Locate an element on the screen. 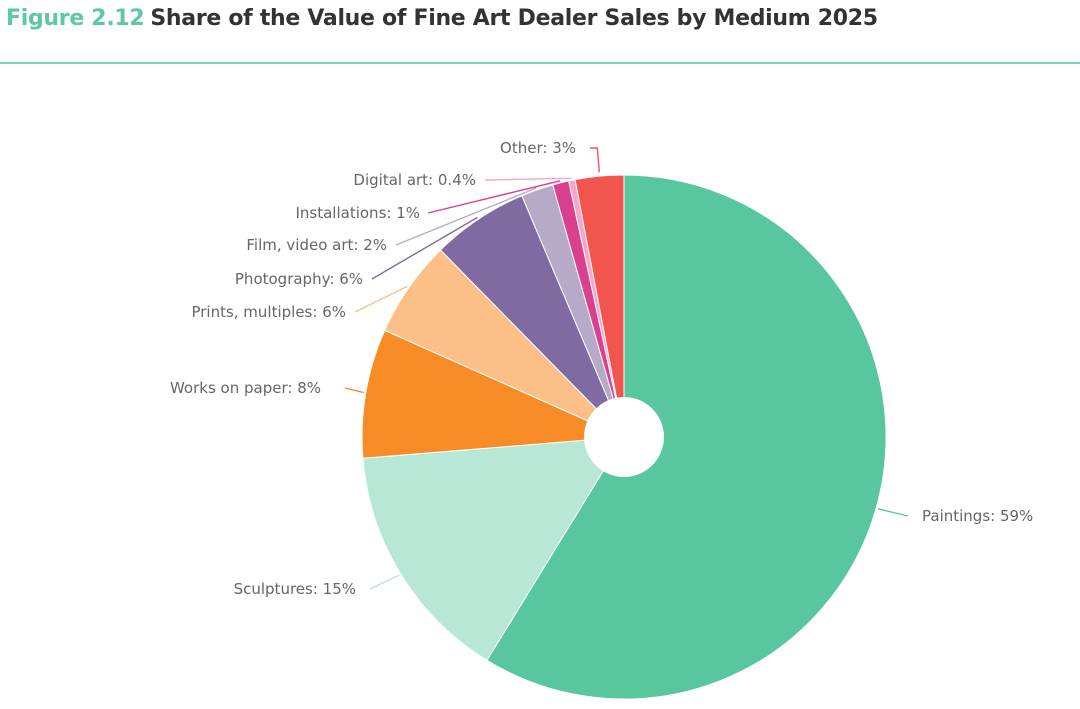 The image size is (1080, 709). slice-other is located at coordinates (599, 306).